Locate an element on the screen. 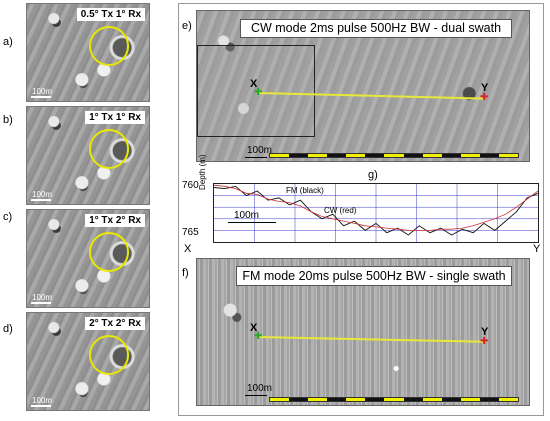 The width and height of the screenshot is (550, 421). panel-e-scale-label: 100m is located at coordinates (260, 150).